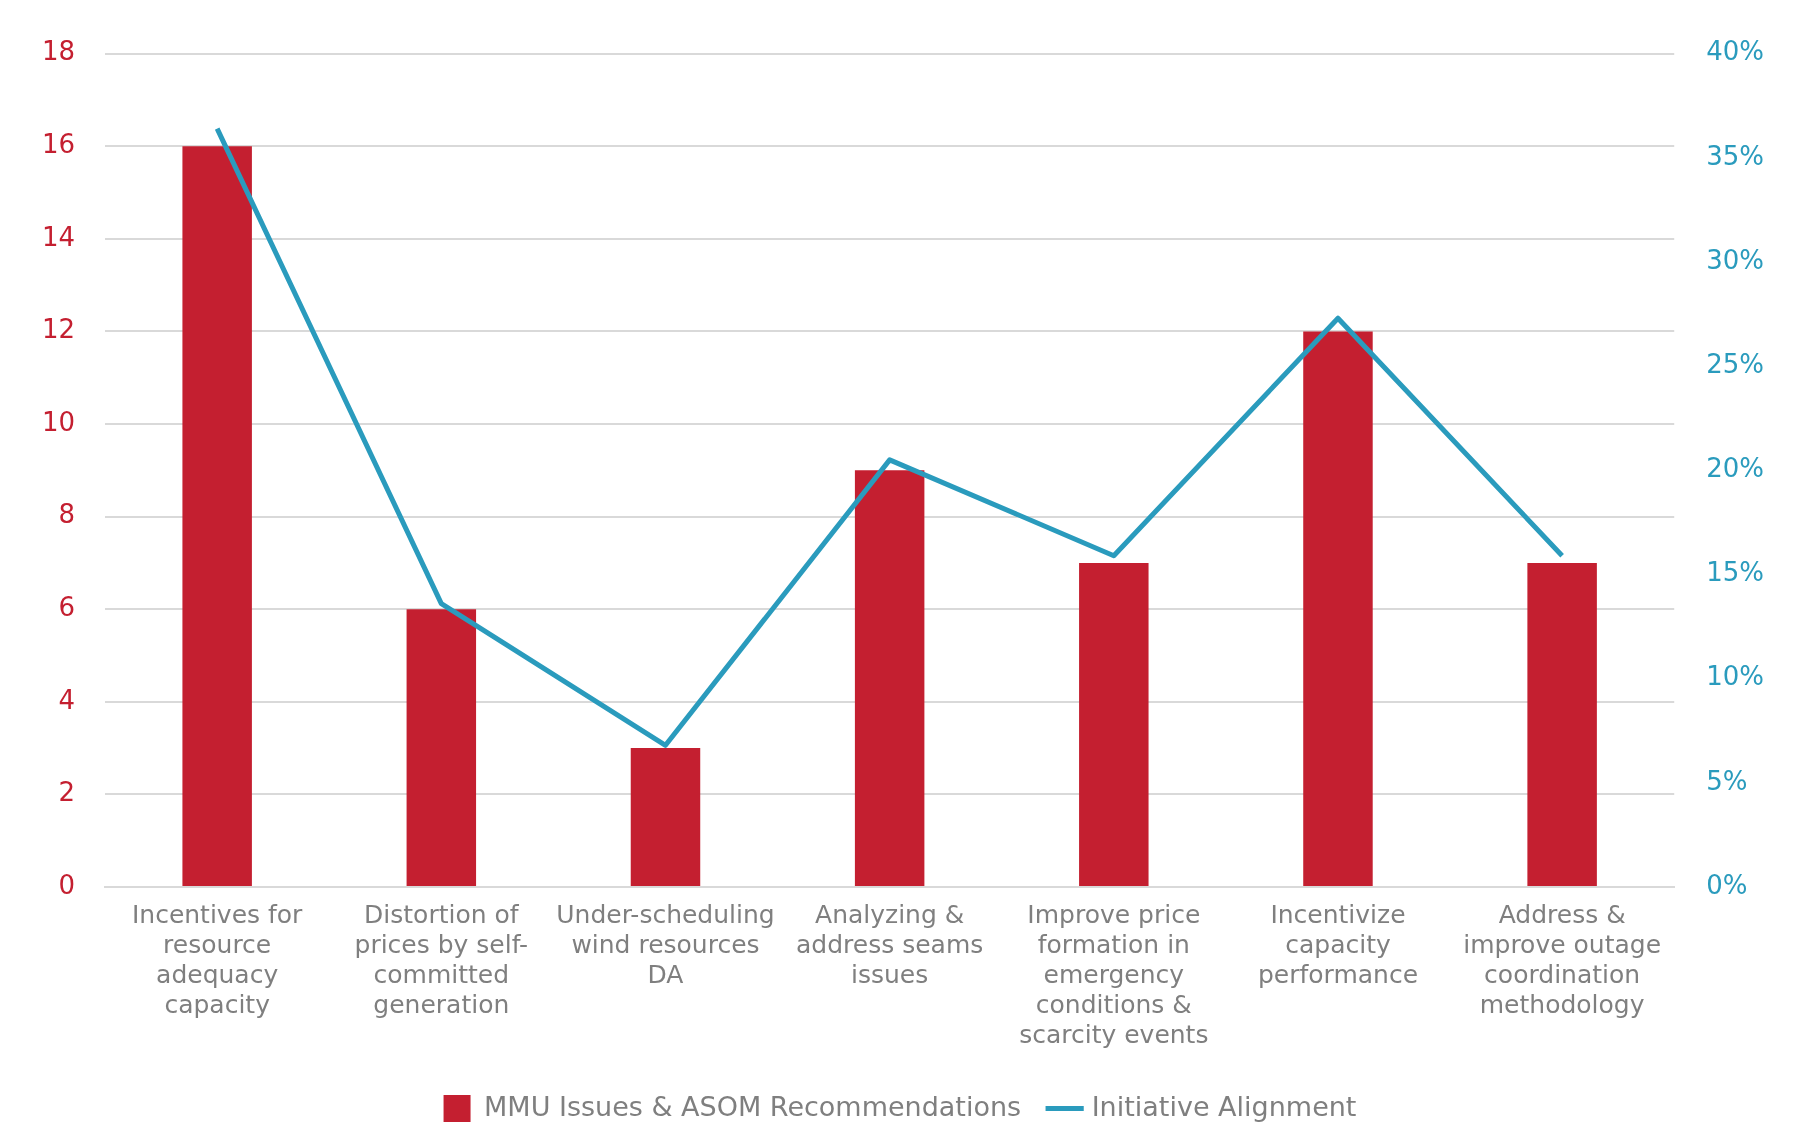 This screenshot has height=1140, width=1800. Describe the element at coordinates (67, 606) in the screenshot. I see `y-tick-label: 6` at that location.